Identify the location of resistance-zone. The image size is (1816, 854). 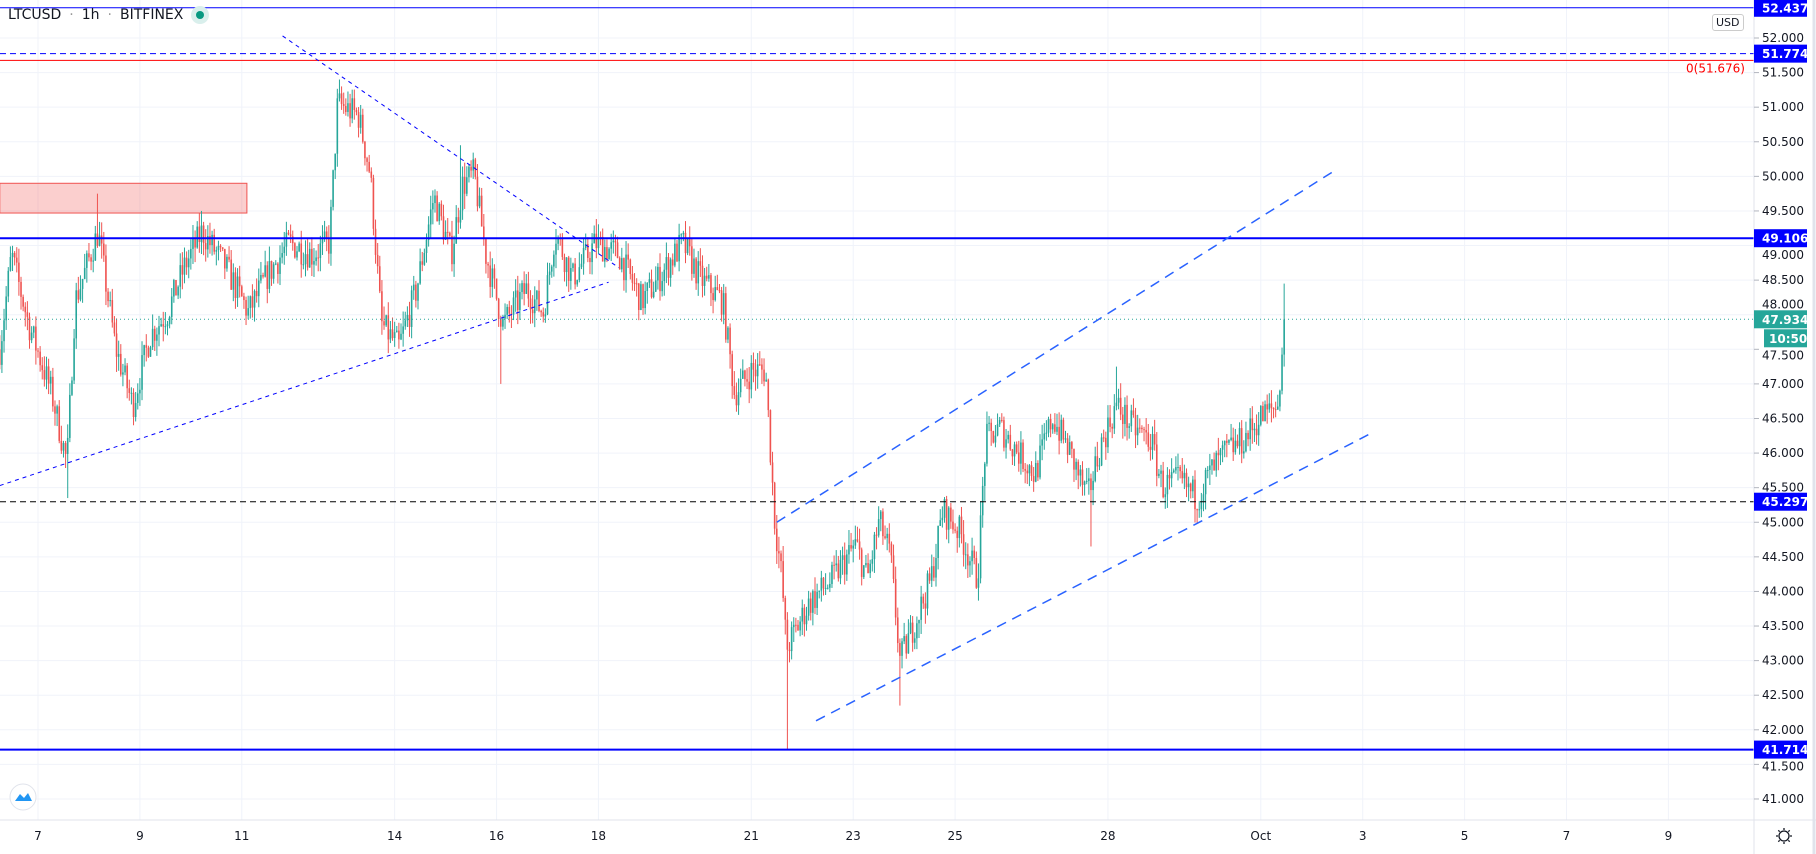
(124, 198).